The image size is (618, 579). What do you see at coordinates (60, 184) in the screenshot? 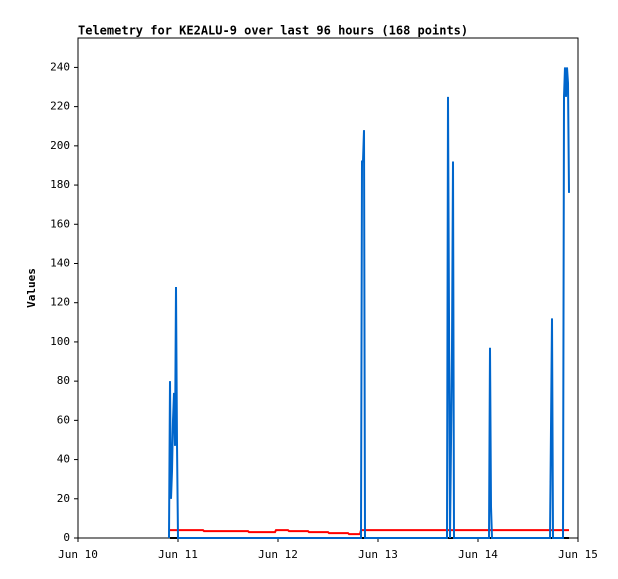
I see `y-tick-label: 180` at bounding box center [60, 184].